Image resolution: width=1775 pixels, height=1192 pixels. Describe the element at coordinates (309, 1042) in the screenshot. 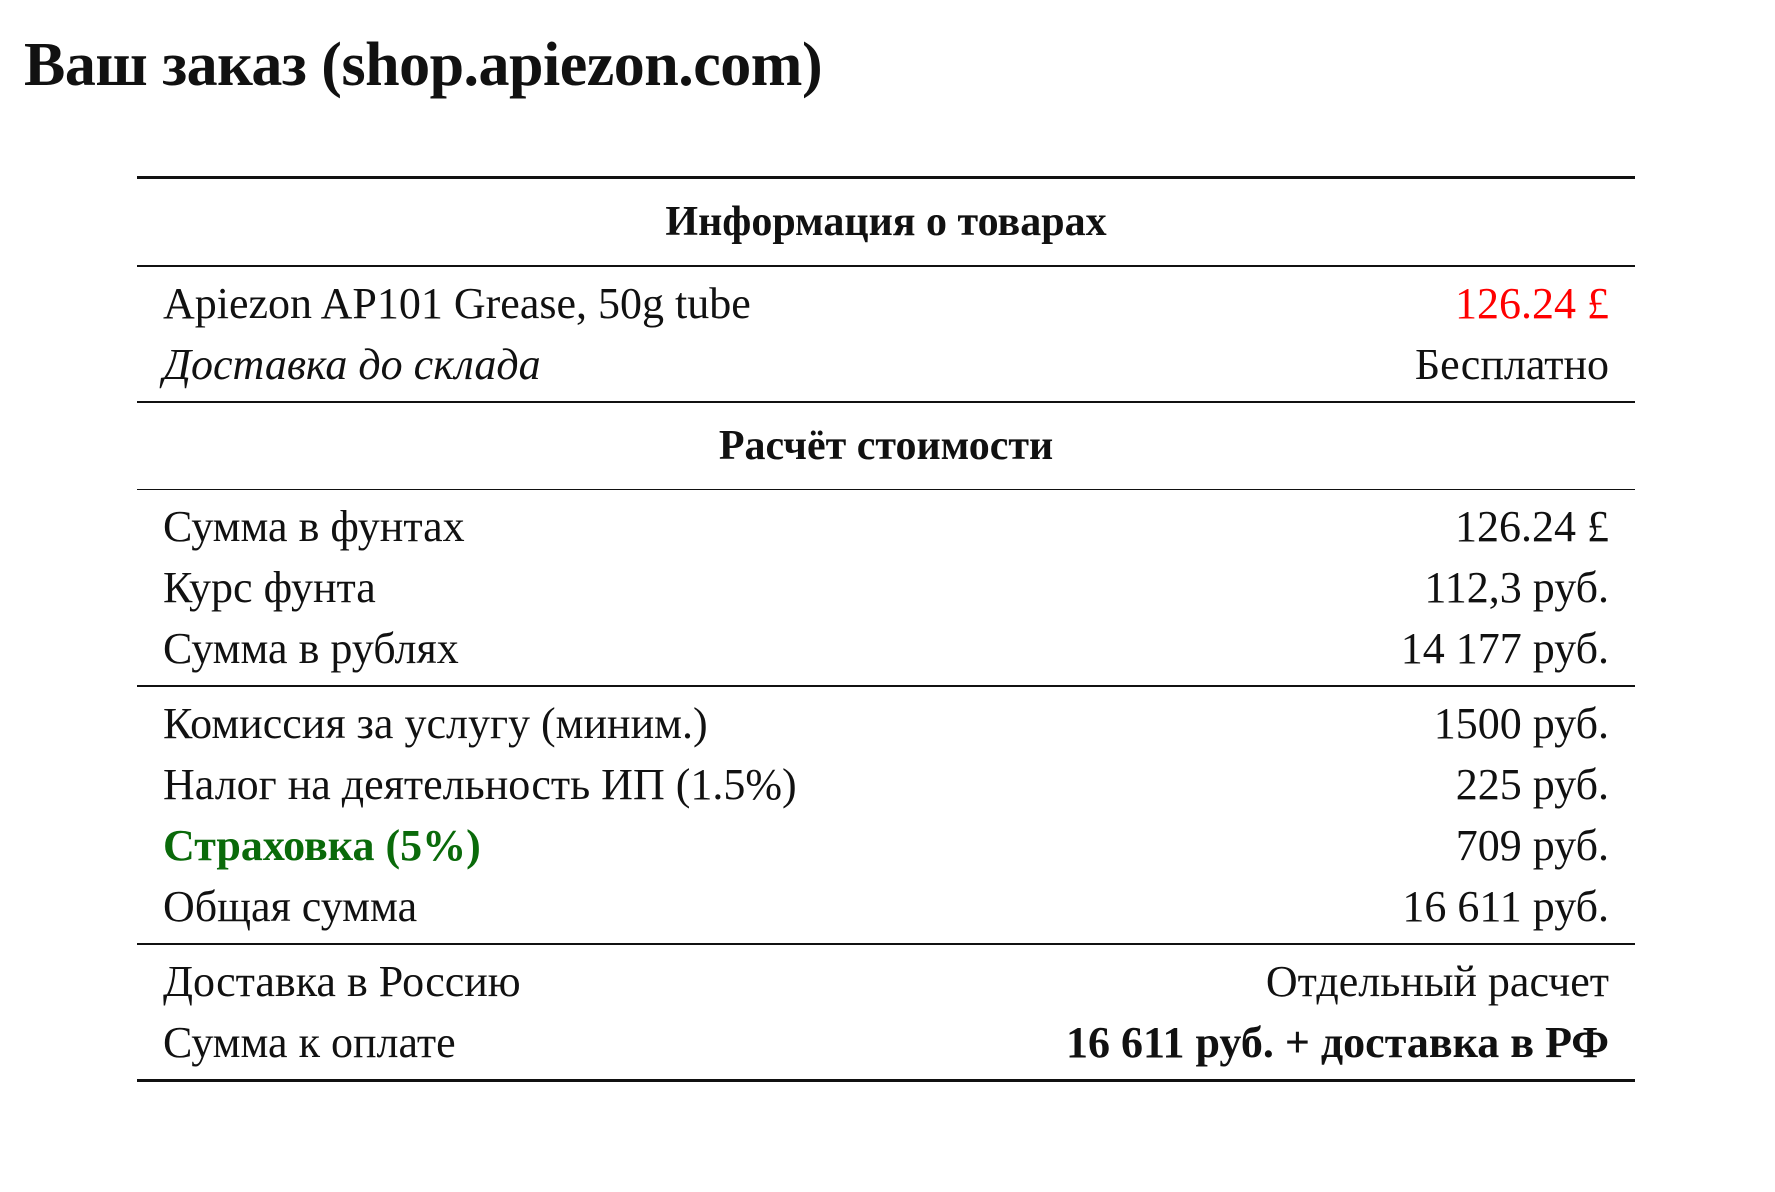

I see `row-label: Сумма к оплате` at that location.